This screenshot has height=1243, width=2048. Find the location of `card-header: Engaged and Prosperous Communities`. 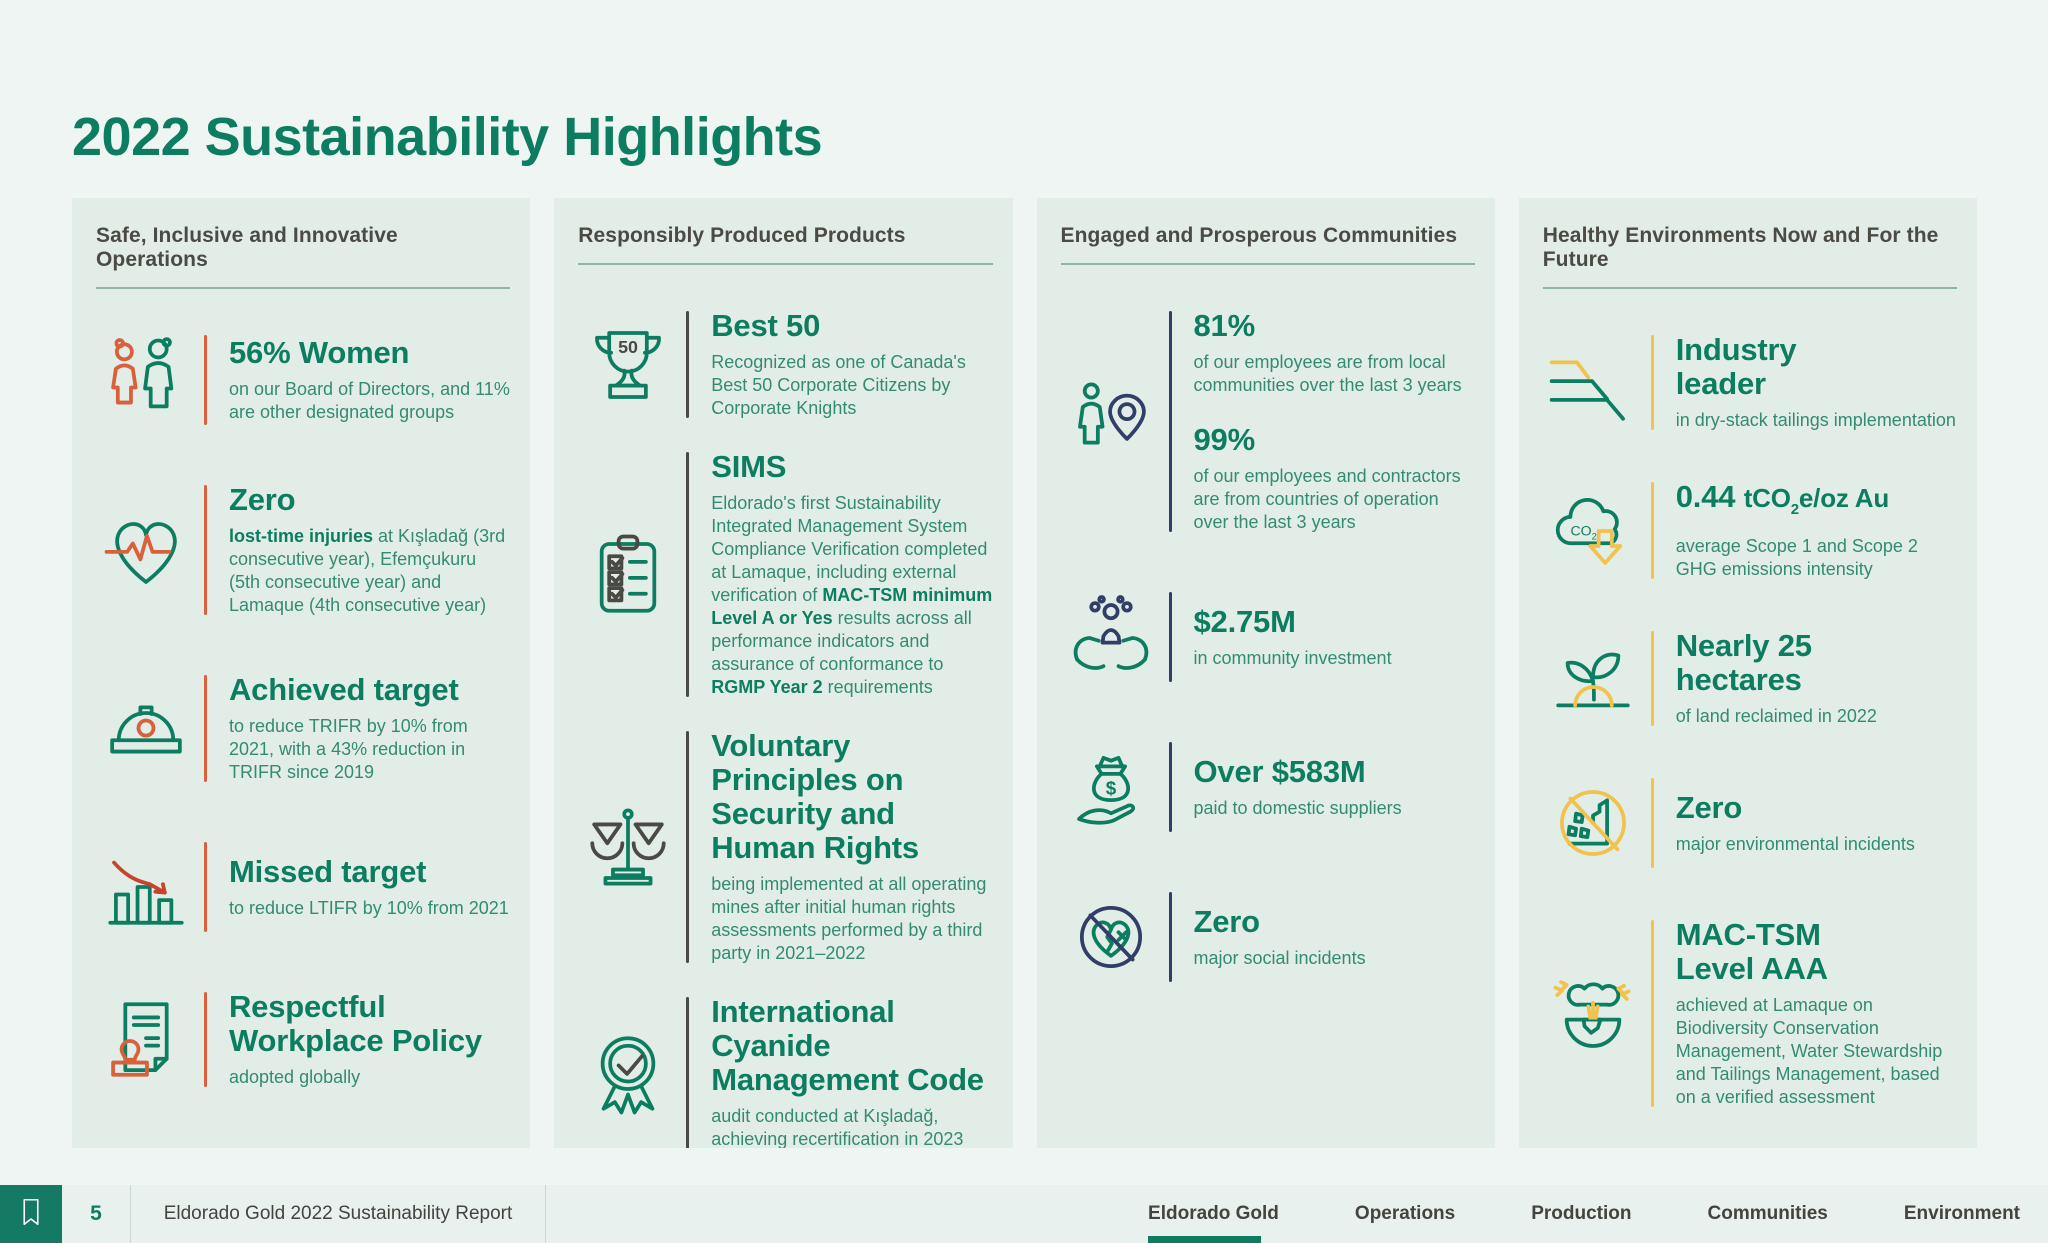

card-header: Engaged and Prosperous Communities is located at coordinates (1259, 235).